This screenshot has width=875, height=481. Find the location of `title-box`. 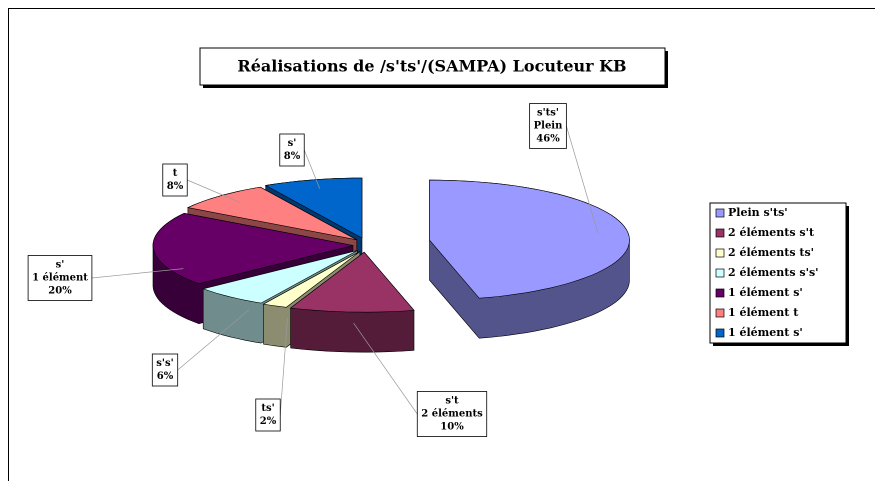

title-box is located at coordinates (432, 66).